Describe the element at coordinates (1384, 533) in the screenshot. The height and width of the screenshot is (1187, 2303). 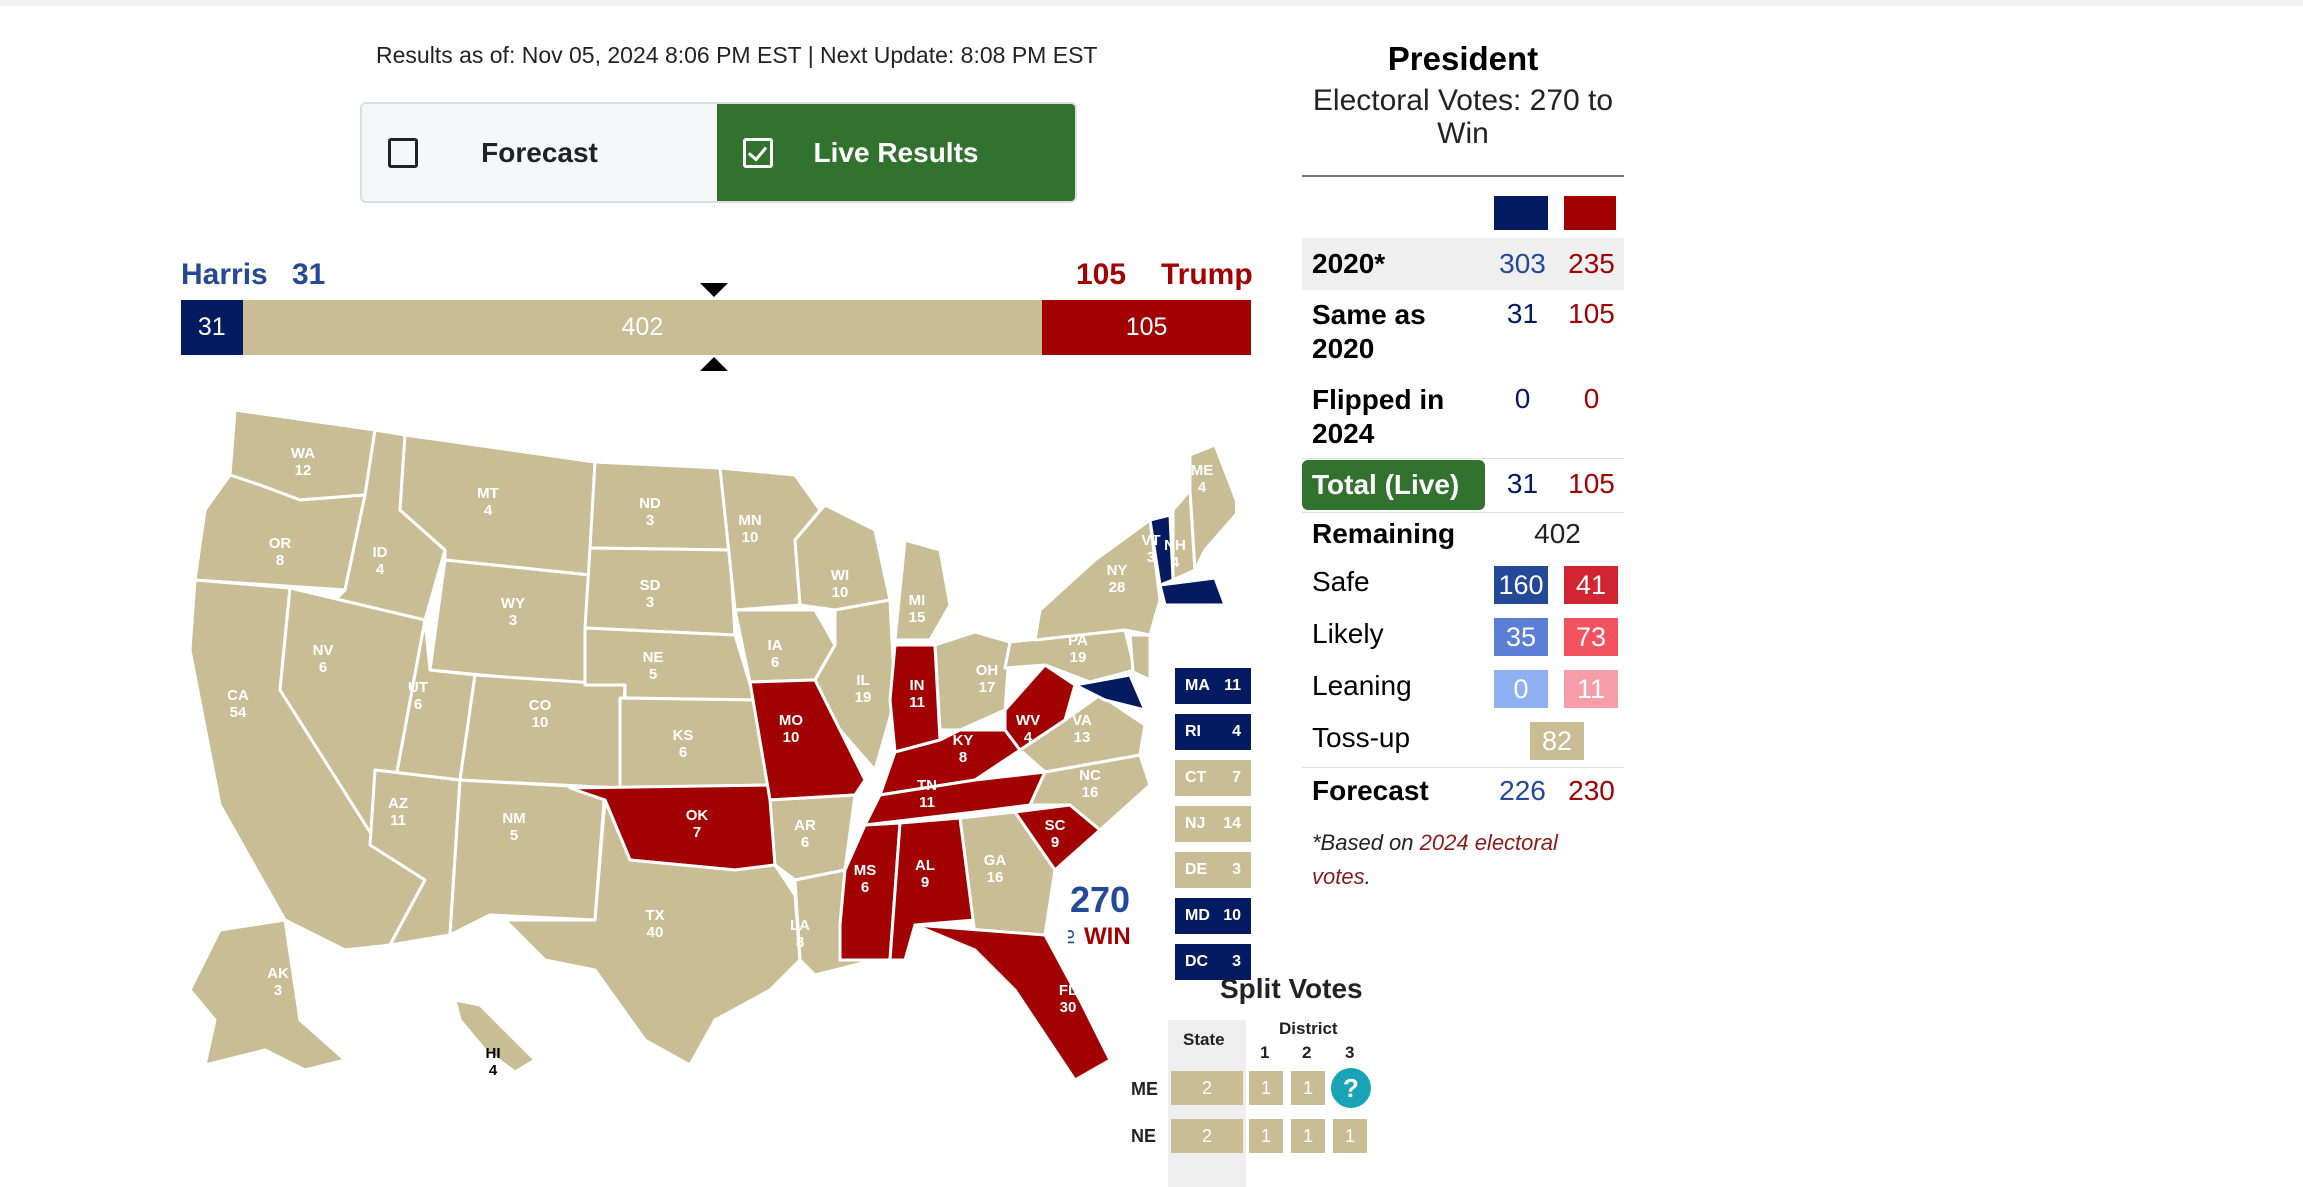
I see `row-remaining-label: Remaining` at that location.